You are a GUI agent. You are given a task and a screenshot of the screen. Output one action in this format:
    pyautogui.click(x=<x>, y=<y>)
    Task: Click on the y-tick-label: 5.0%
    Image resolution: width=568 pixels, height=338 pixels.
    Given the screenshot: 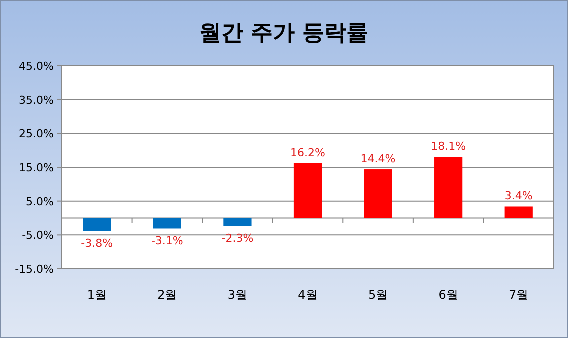 What is the action you would take?
    pyautogui.click(x=40, y=201)
    